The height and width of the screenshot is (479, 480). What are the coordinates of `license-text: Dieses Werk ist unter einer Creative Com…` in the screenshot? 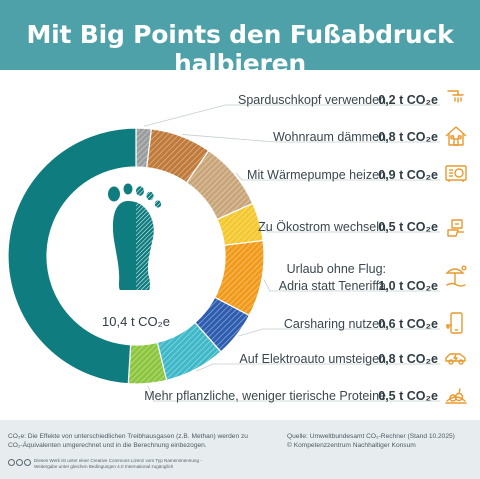 It's located at (118, 463).